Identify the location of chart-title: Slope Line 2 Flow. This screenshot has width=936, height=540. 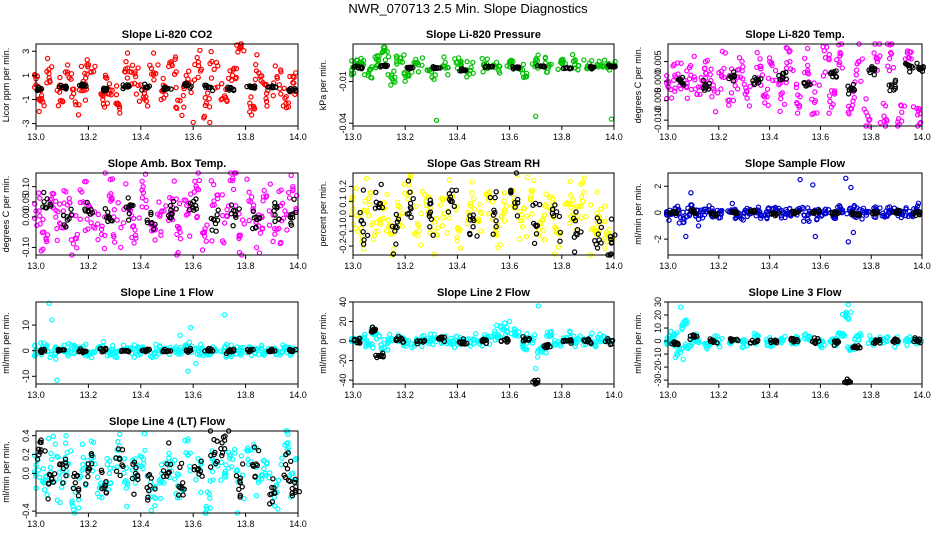
(483, 293).